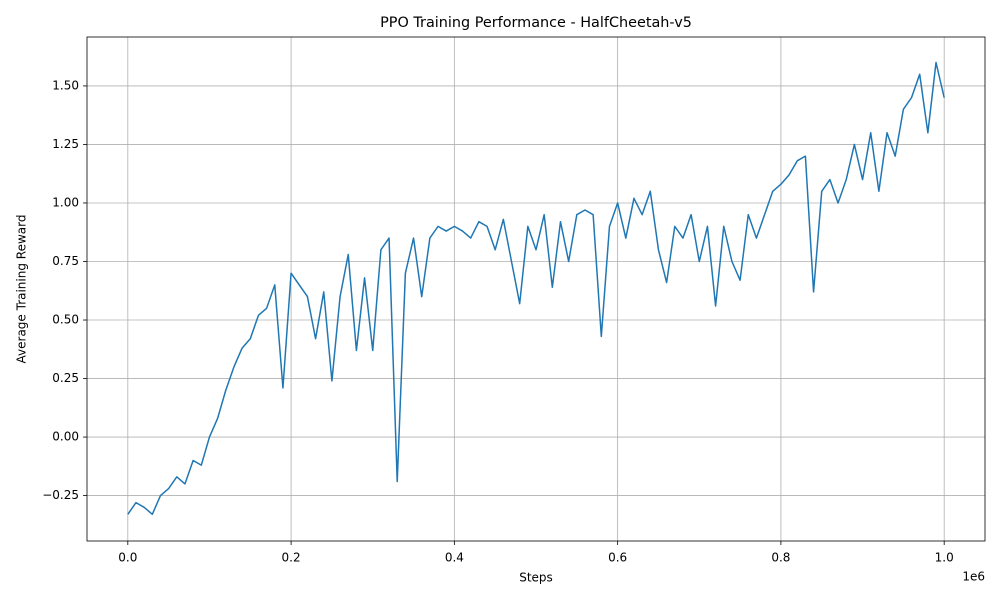 Image resolution: width=1000 pixels, height=600 pixels. Describe the element at coordinates (536, 578) in the screenshot. I see `x-axis-label: Steps` at that location.